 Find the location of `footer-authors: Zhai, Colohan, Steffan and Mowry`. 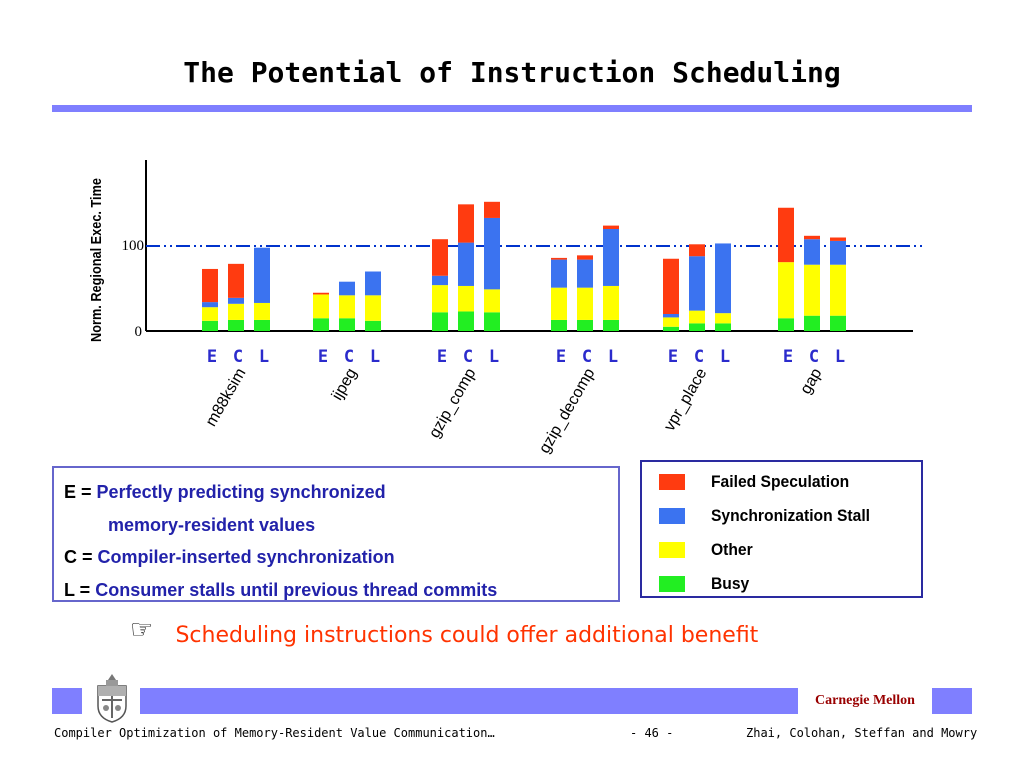

footer-authors: Zhai, Colohan, Steffan and Mowry is located at coordinates (862, 733).